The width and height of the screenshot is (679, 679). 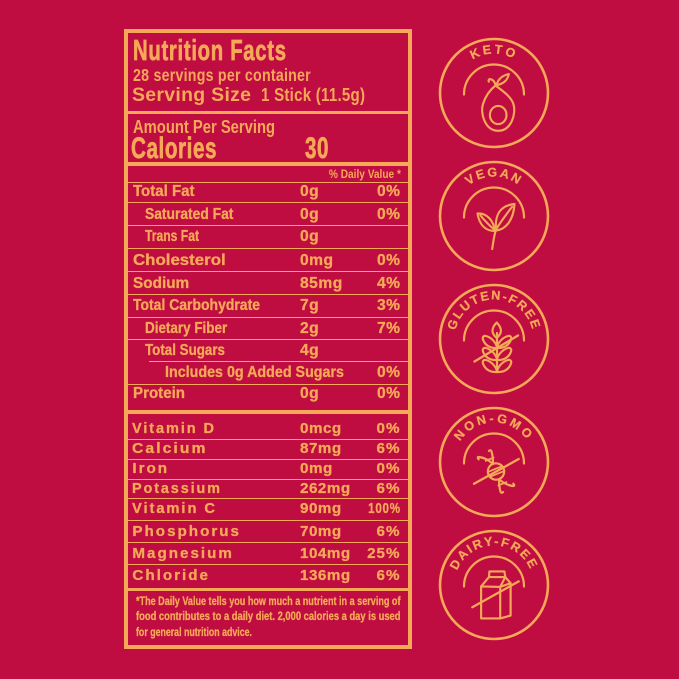 What do you see at coordinates (494, 554) in the screenshot?
I see `svg-text: DAIRY-FREE` at bounding box center [494, 554].